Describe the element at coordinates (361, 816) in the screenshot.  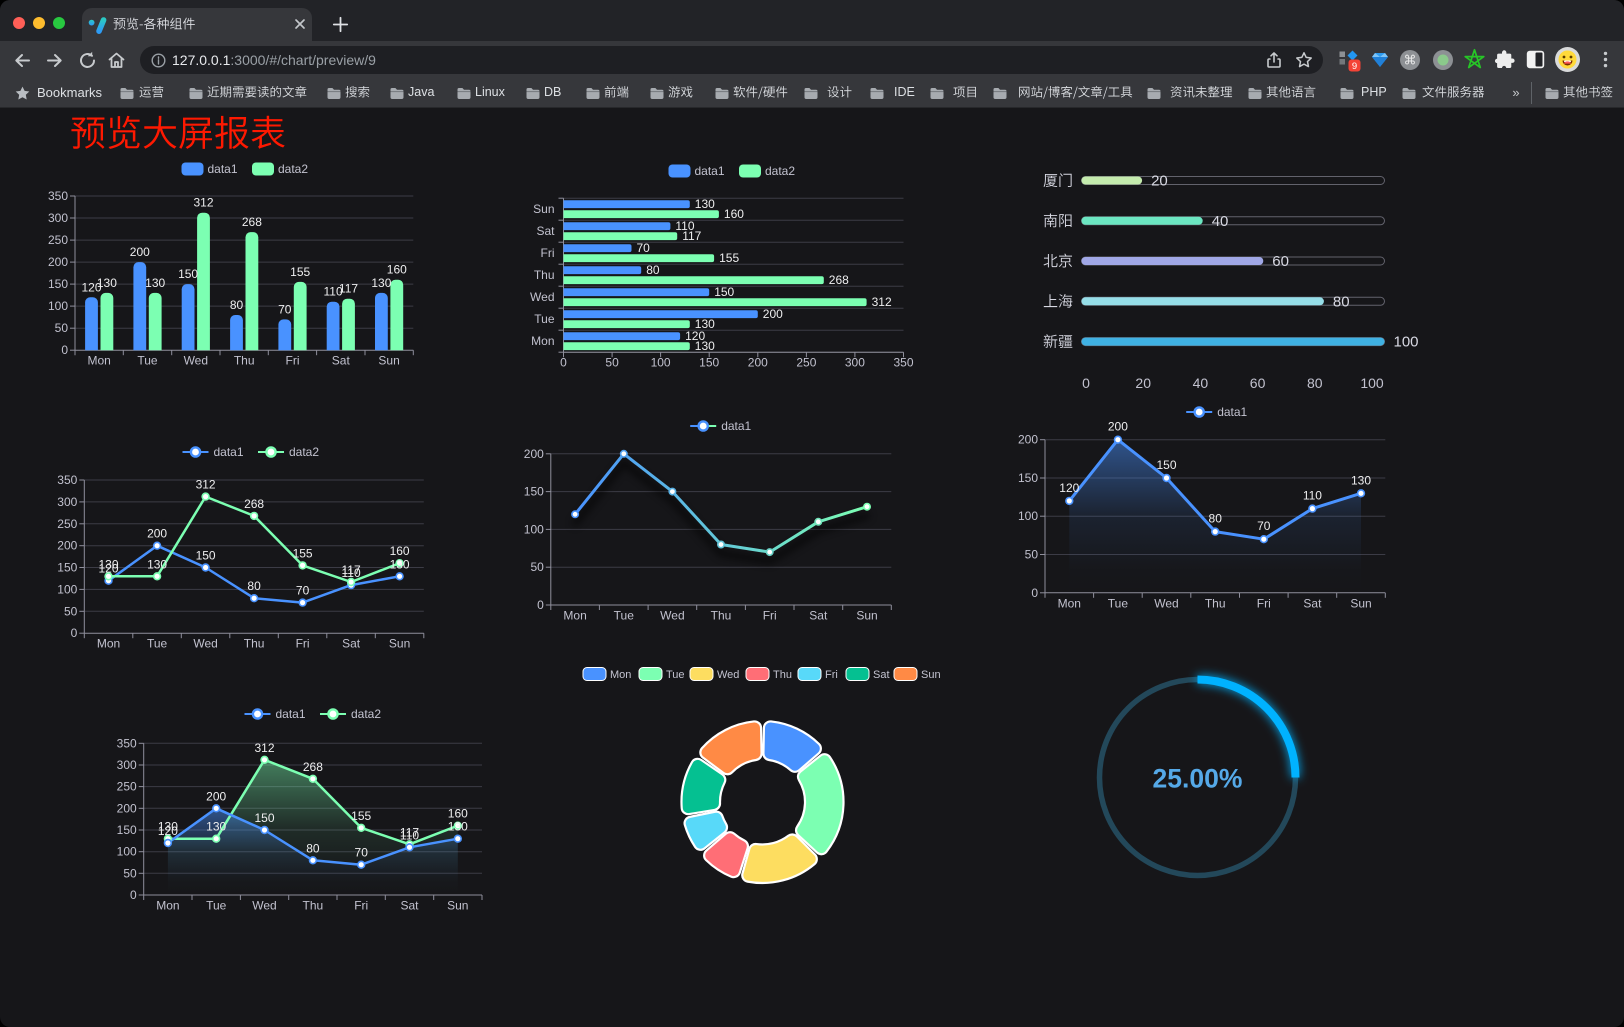
I see `svg-text: 155` at that location.